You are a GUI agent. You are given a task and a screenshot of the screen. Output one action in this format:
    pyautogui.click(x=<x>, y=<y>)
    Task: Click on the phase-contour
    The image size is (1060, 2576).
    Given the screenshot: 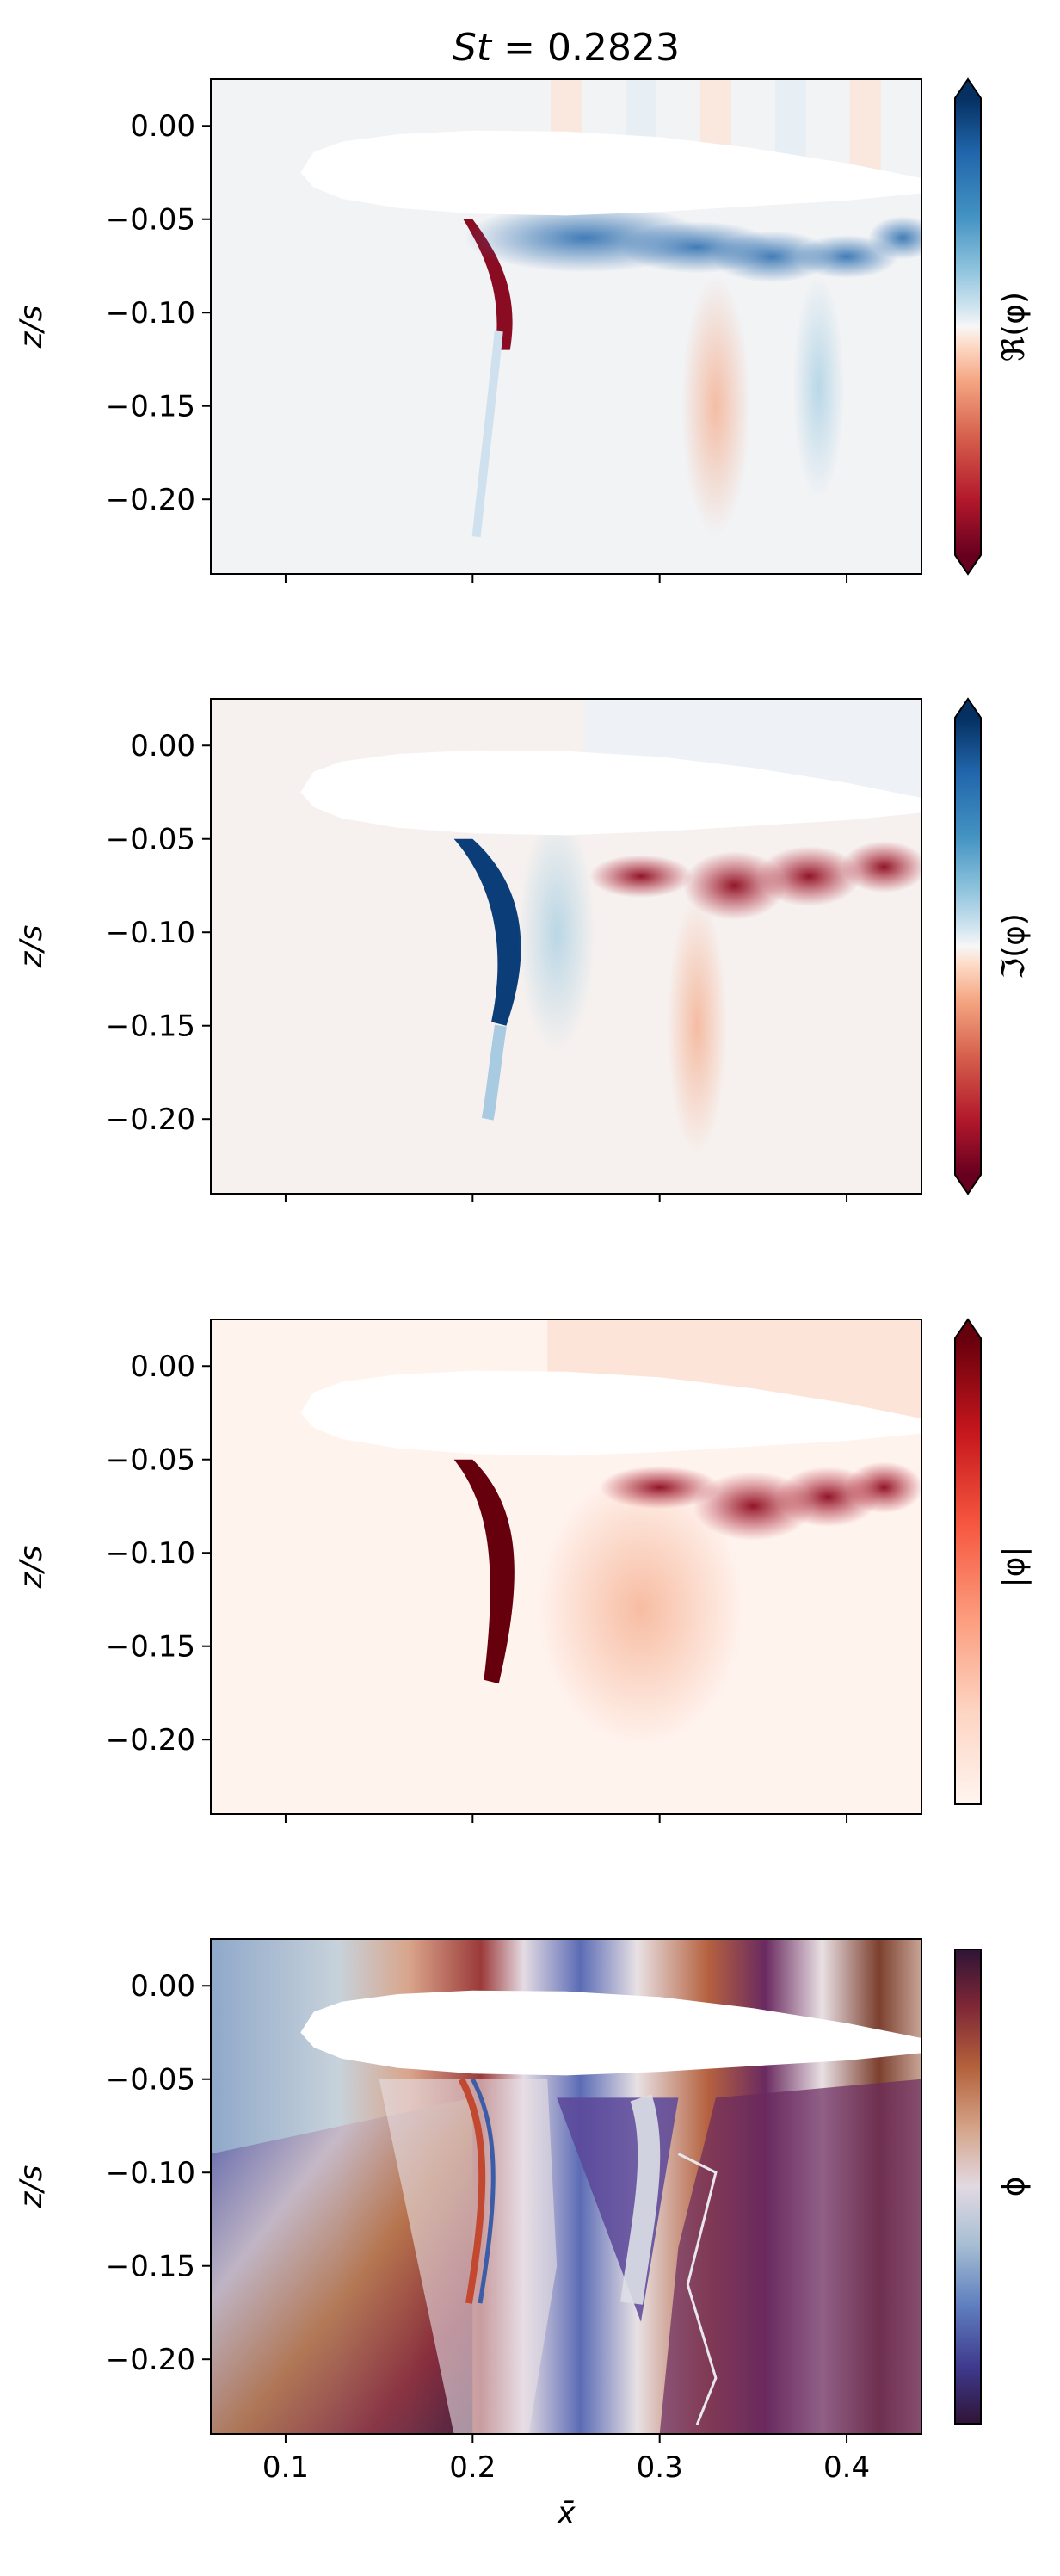 What is the action you would take?
    pyautogui.click(x=697, y=2289)
    